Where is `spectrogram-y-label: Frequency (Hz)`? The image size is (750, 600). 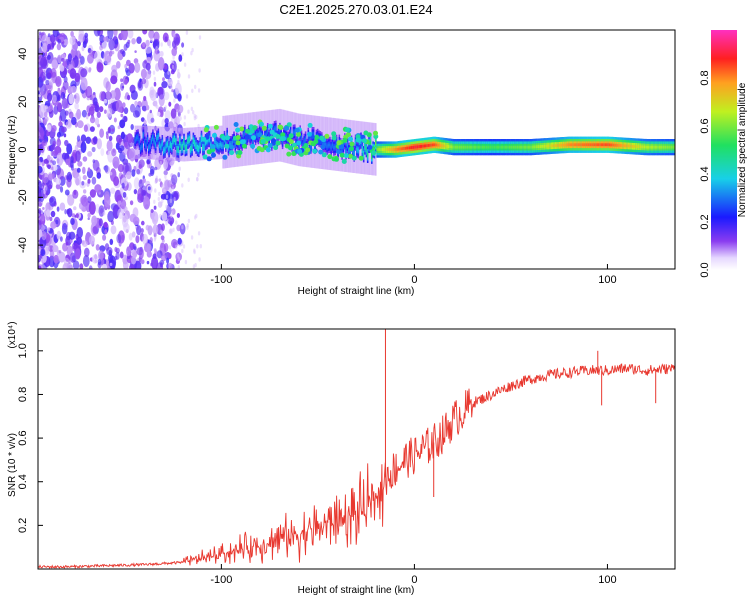 spectrogram-y-label: Frequency (Hz) is located at coordinates (12, 150).